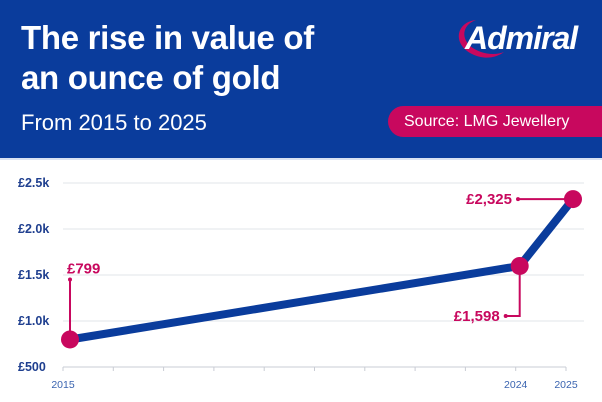 This screenshot has width=602, height=402. I want to click on title-line-1: The rise in value of, so click(167, 37).